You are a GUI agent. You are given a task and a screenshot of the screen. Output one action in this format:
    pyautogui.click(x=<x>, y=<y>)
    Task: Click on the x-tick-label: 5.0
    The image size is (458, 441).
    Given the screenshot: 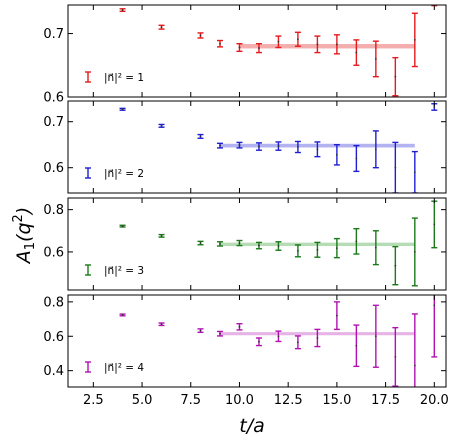 What is the action you would take?
    pyautogui.click(x=142, y=400)
    